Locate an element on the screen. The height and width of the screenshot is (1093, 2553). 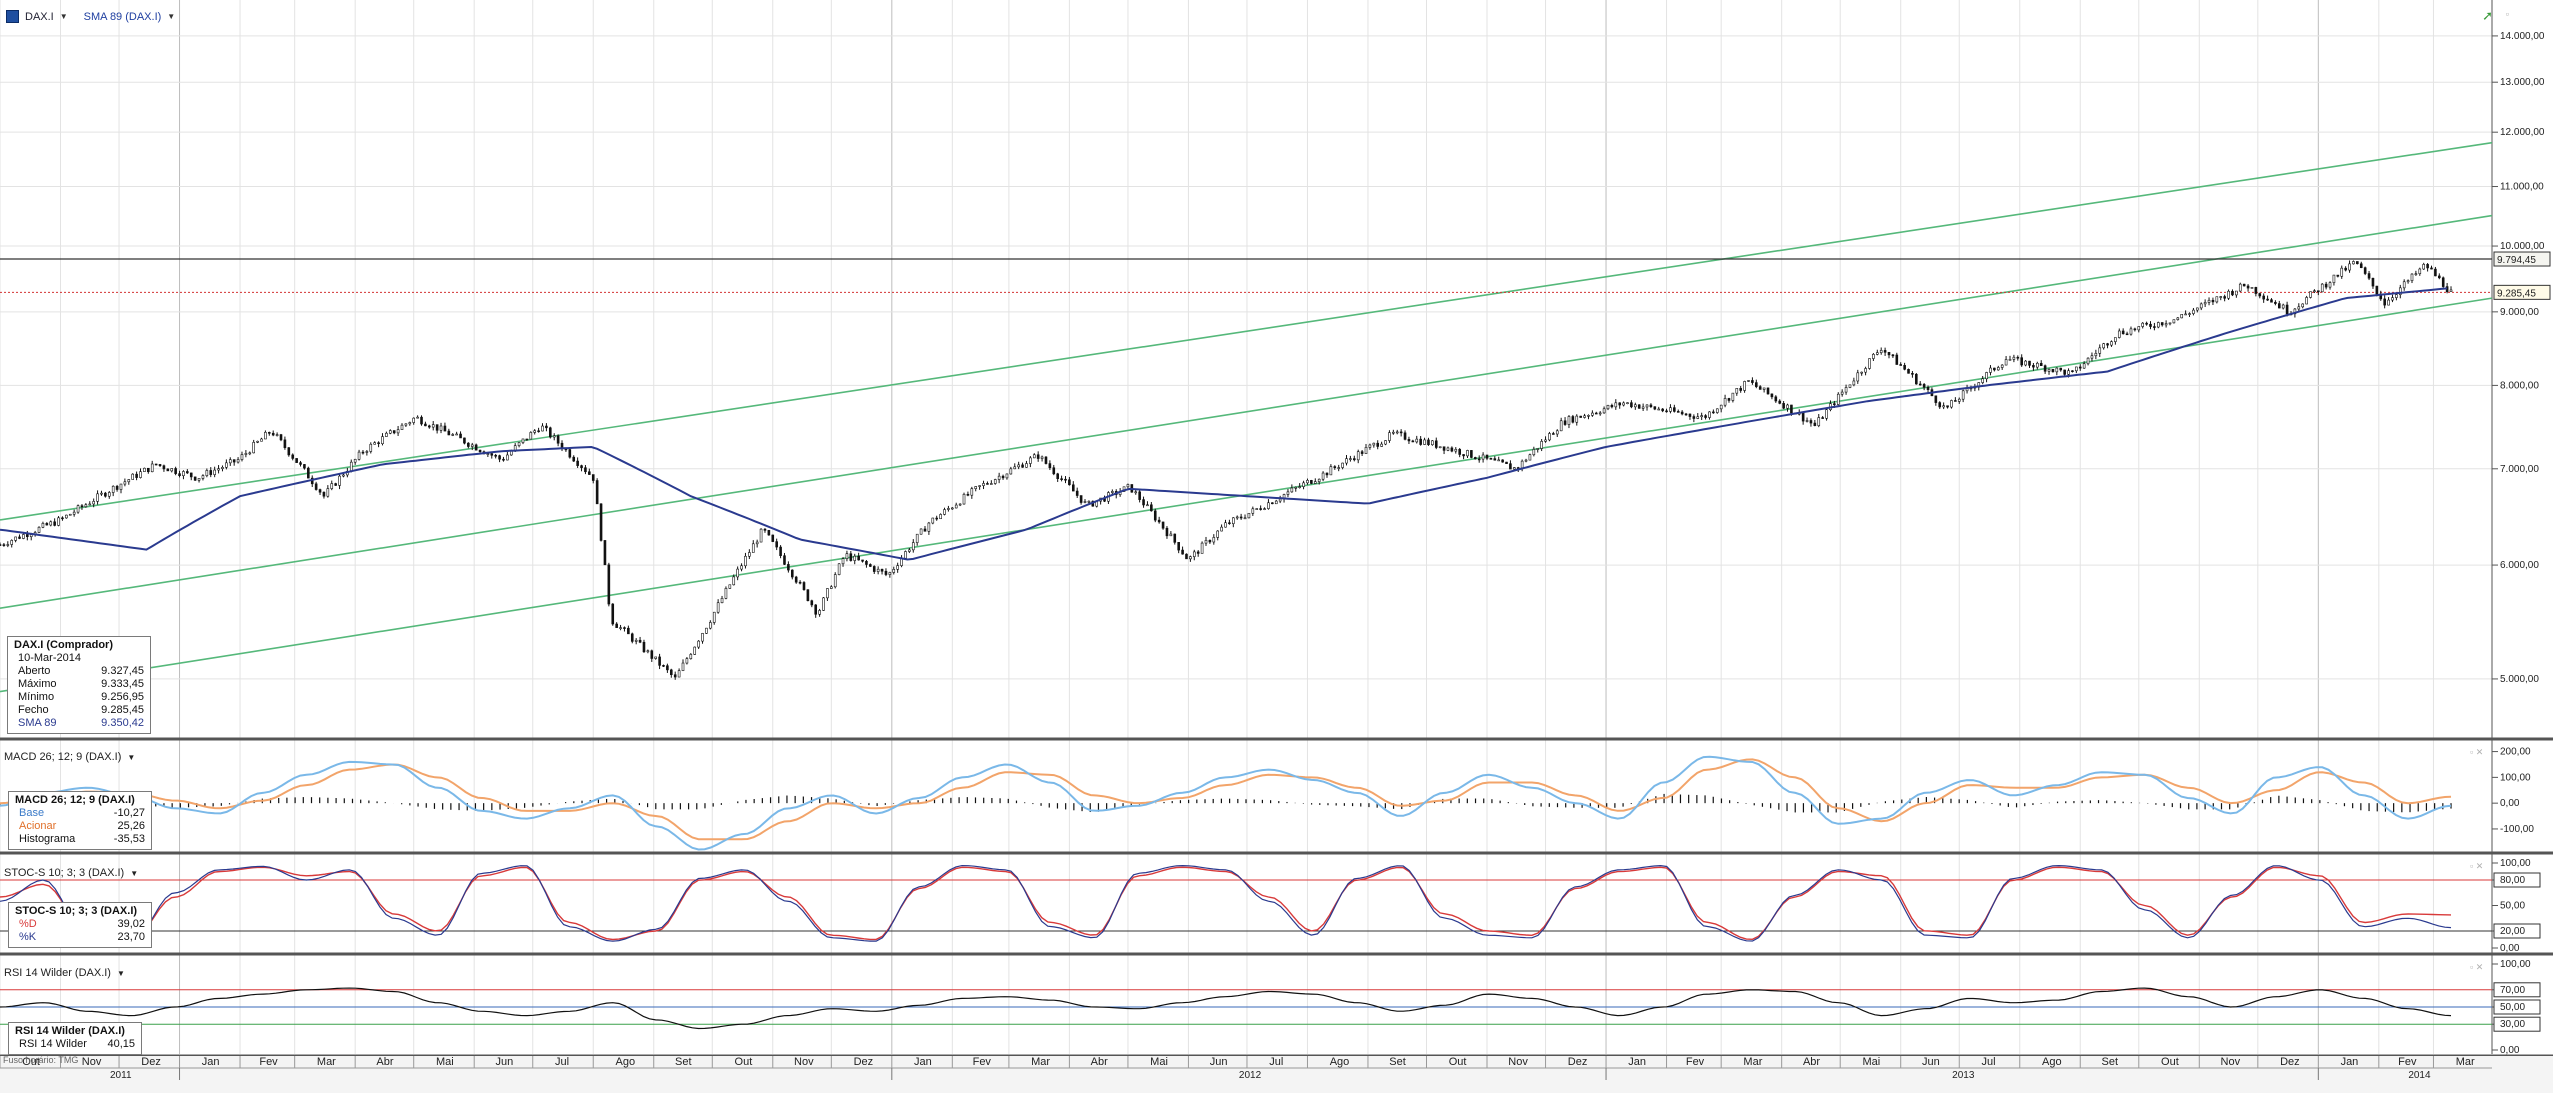
rsi-tick-label: 70,00 is located at coordinates (2512, 990).